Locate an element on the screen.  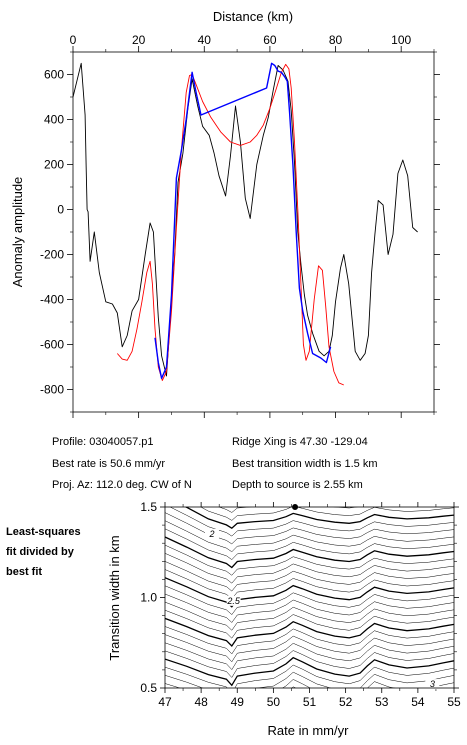
side-note-line-2: fit divided by is located at coordinates (40, 552).